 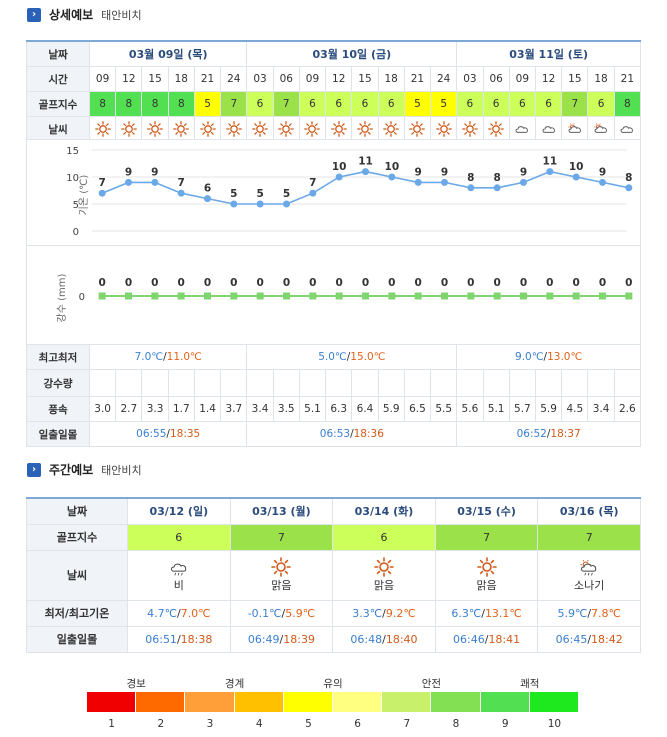 What do you see at coordinates (281, 639) in the screenshot?
I see `weekly-sun-cell: 06:49/18:39` at bounding box center [281, 639].